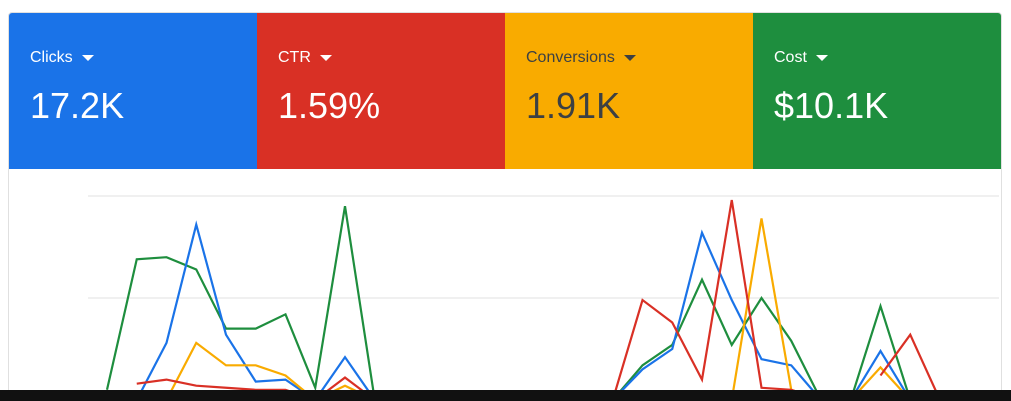 The height and width of the screenshot is (401, 1011). I want to click on metric-selector: Conversions, so click(581, 58).